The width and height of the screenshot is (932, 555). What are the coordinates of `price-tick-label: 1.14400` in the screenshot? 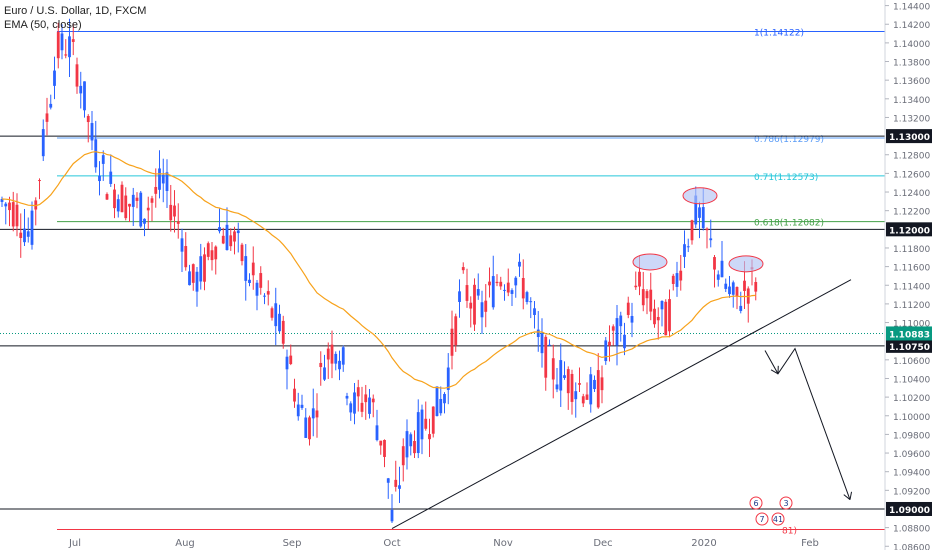 It's located at (911, 8).